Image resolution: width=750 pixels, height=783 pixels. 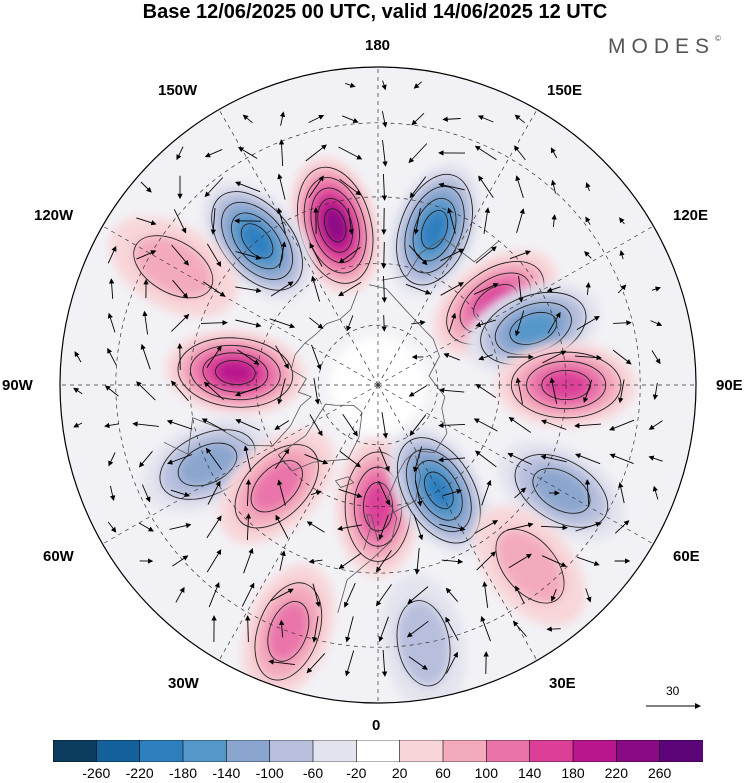 I want to click on colorbar-tick-label: -100, so click(x=269, y=773).